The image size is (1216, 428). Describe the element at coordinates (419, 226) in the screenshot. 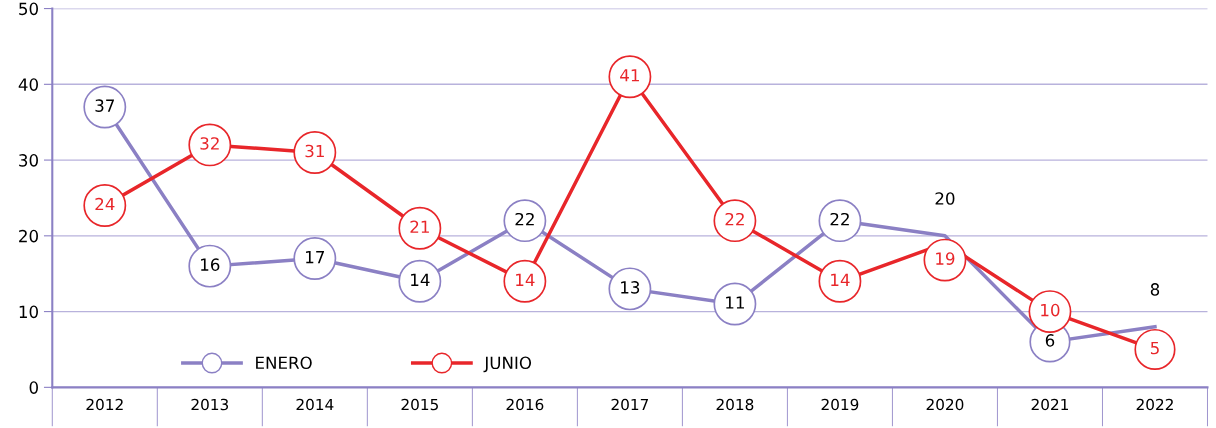

I see `data-label: 21` at that location.